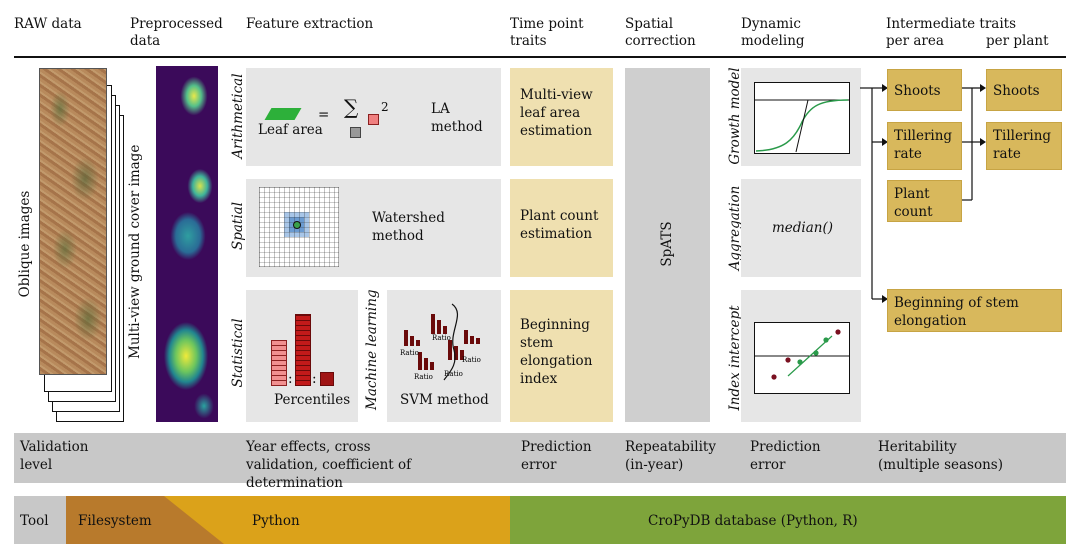  What do you see at coordinates (423, 377) in the screenshot?
I see `ratio-label-3: Ratio` at bounding box center [423, 377].